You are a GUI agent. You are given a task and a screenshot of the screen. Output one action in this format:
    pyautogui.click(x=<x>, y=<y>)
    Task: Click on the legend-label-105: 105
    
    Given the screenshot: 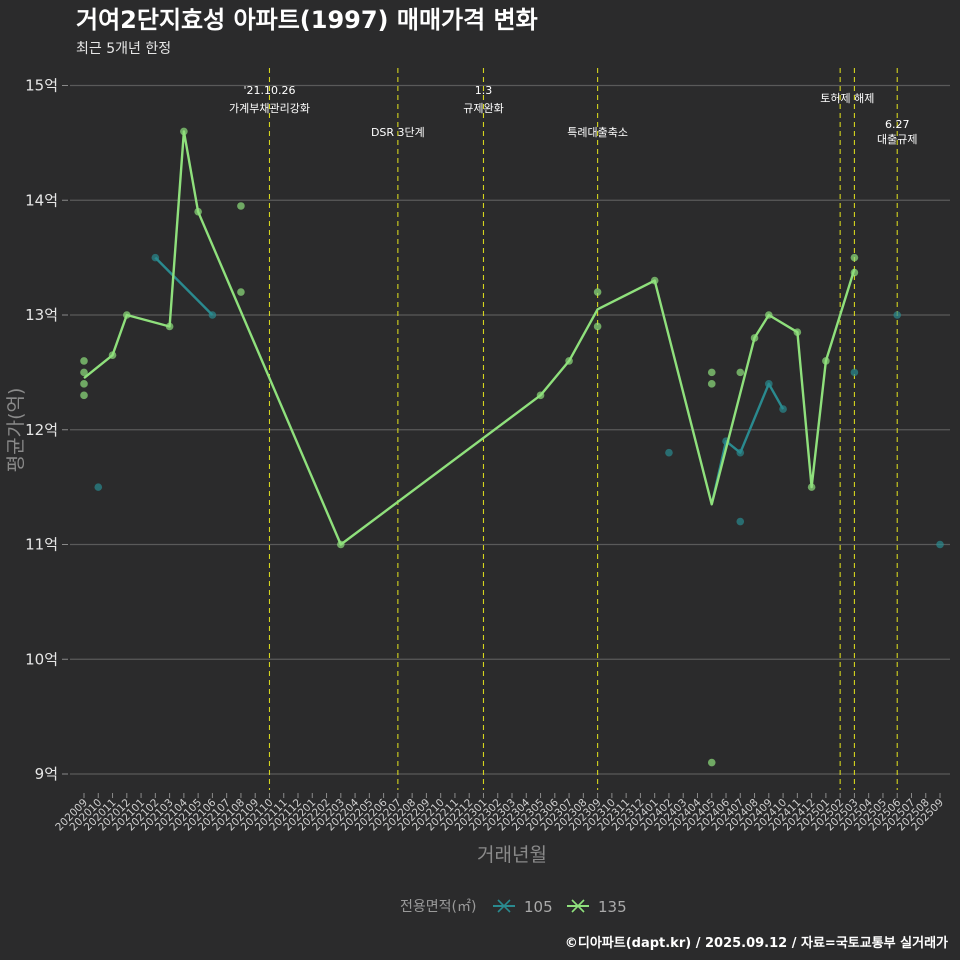 What is the action you would take?
    pyautogui.click(x=538, y=907)
    